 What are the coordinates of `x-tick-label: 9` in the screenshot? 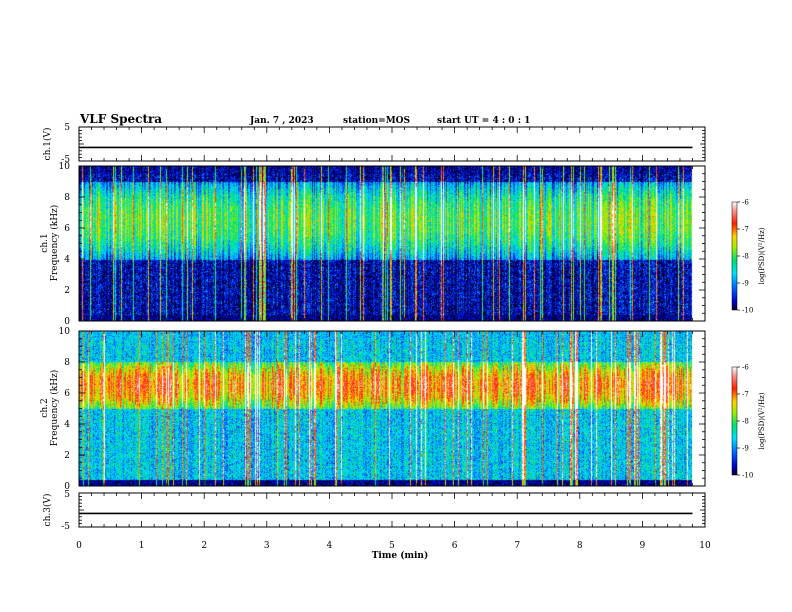 It's located at (643, 546).